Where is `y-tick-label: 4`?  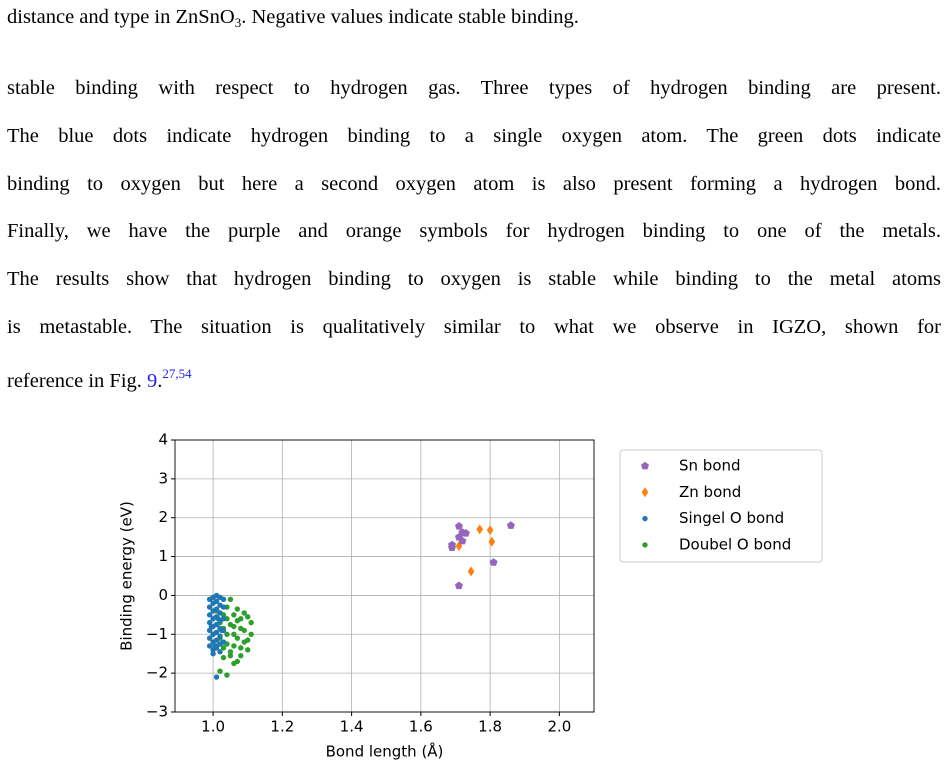 y-tick-label: 4 is located at coordinates (163, 440).